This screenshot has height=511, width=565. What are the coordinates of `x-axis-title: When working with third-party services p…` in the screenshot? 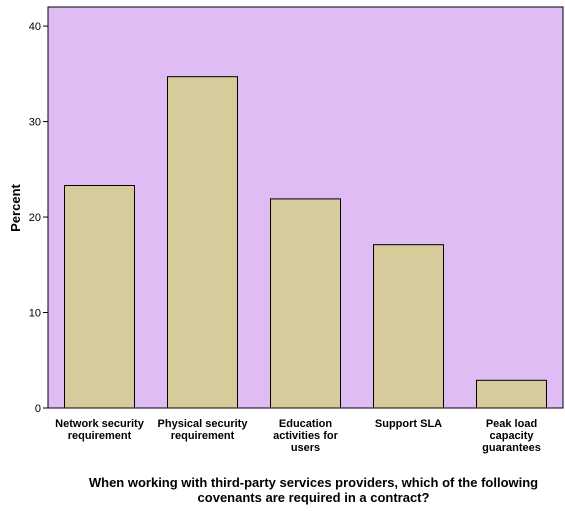 It's located at (313, 490).